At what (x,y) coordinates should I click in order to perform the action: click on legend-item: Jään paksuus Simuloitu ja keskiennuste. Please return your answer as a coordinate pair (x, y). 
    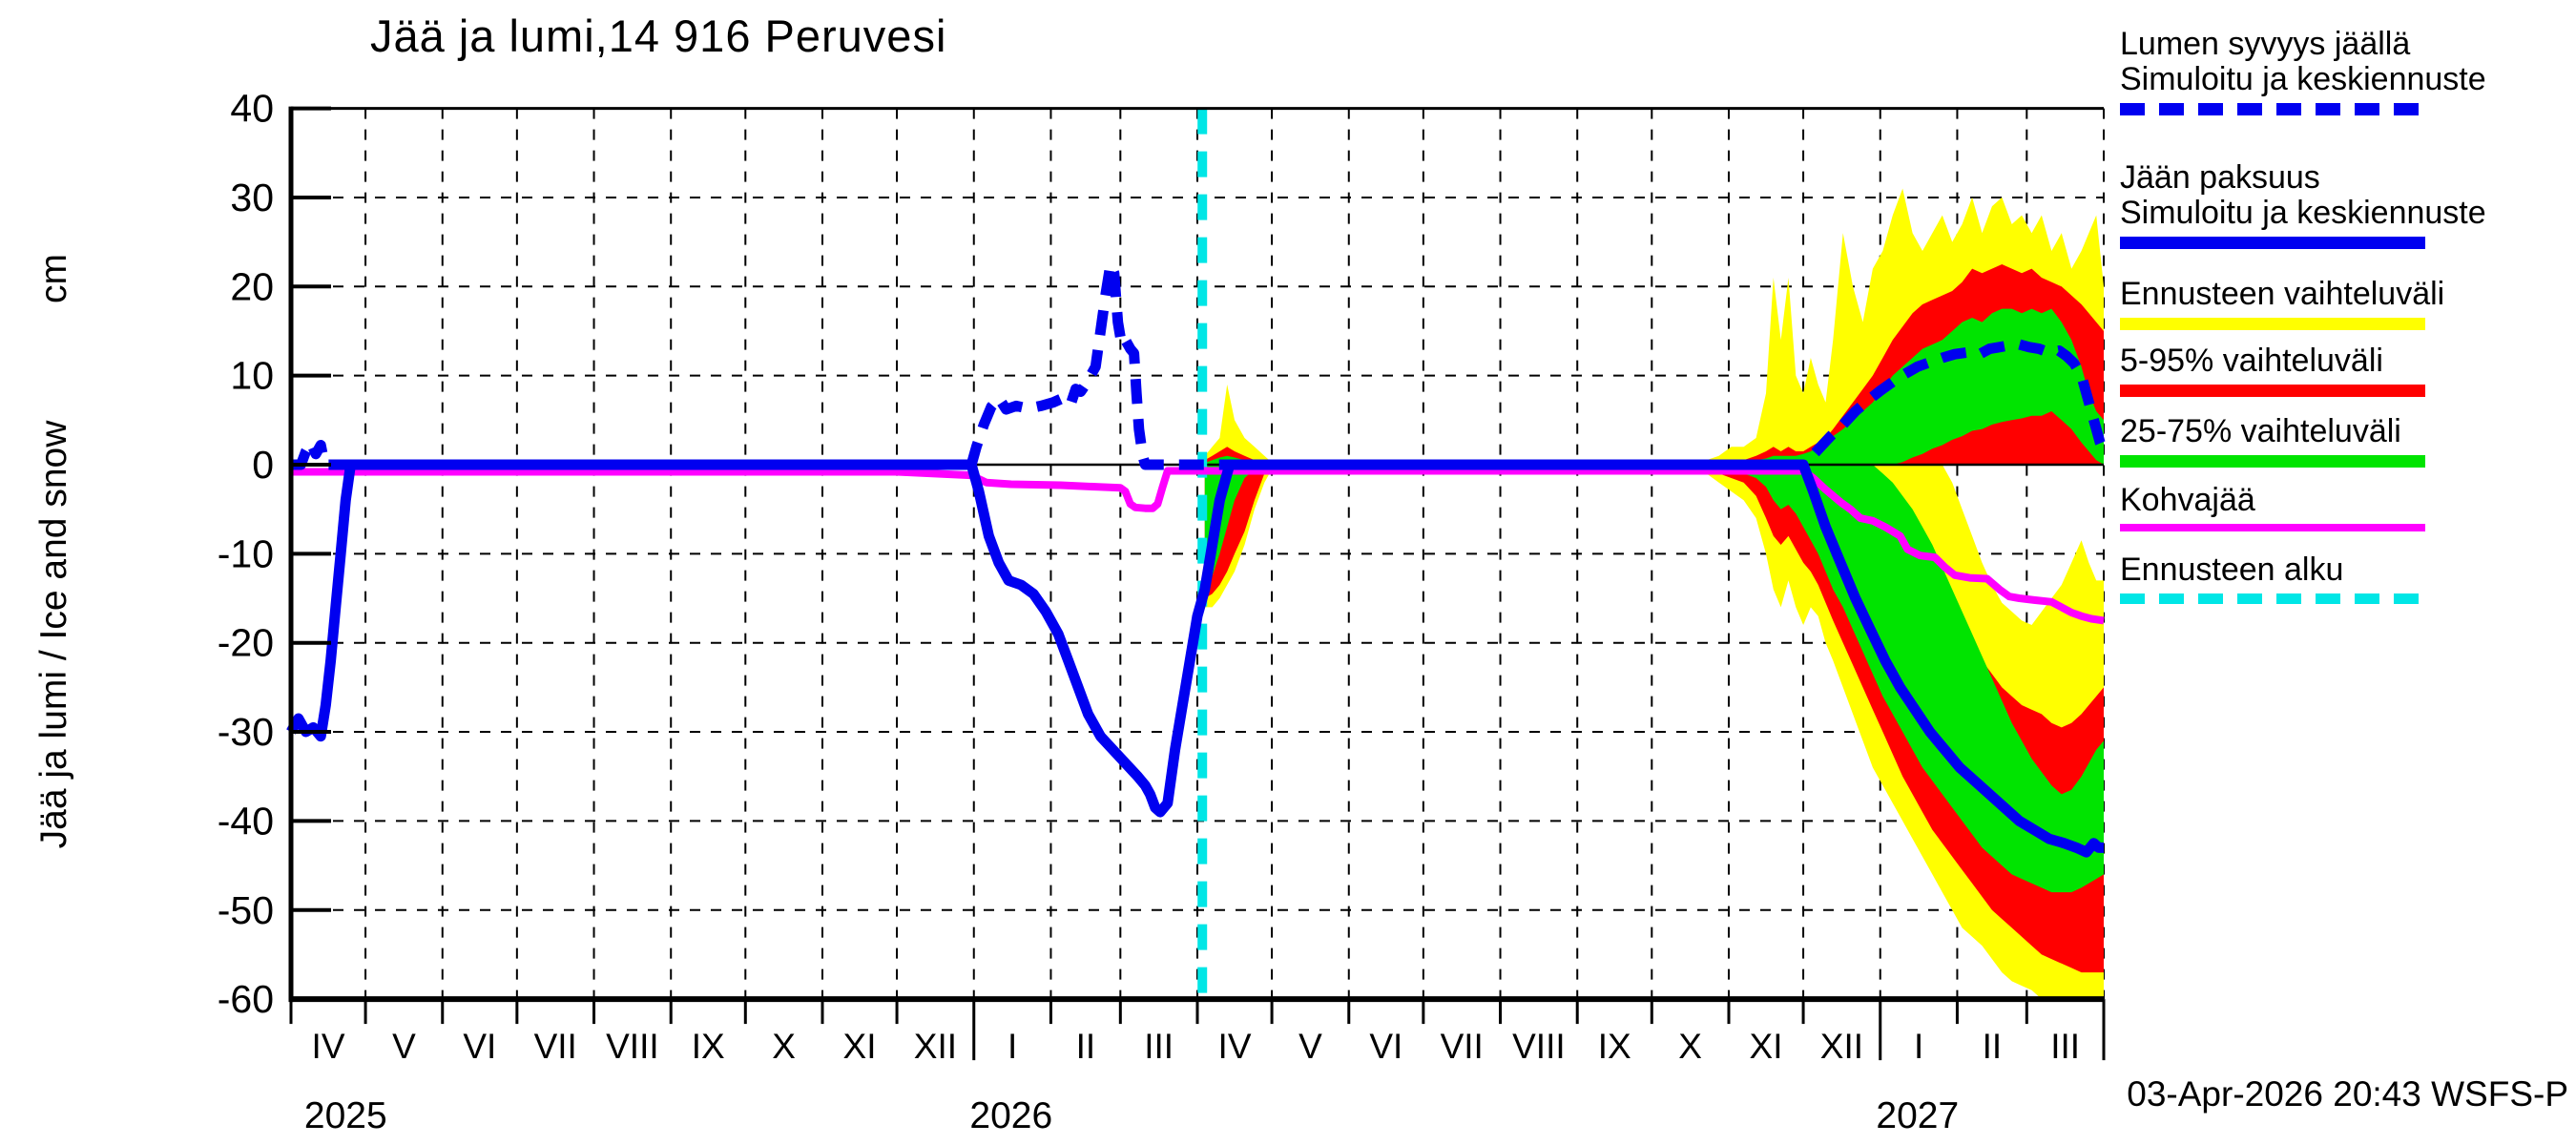
    Looking at the image, I should click on (2303, 205).